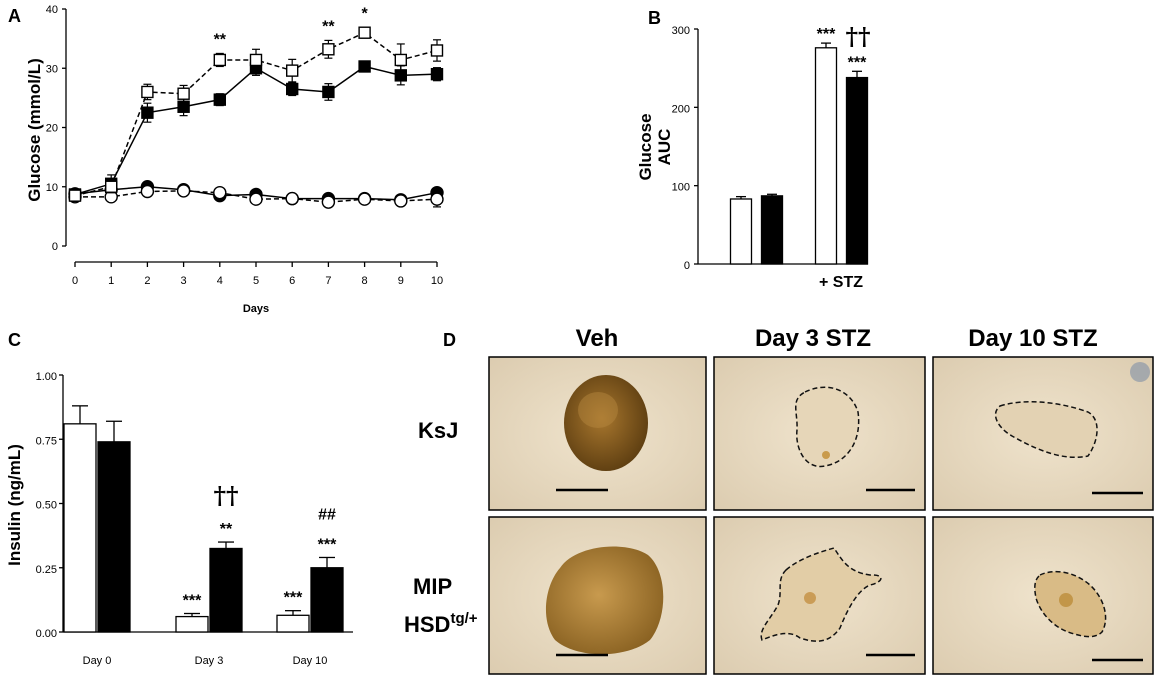 The image size is (1158, 682). I want to click on micrograph-ksj-veh, so click(597, 433).